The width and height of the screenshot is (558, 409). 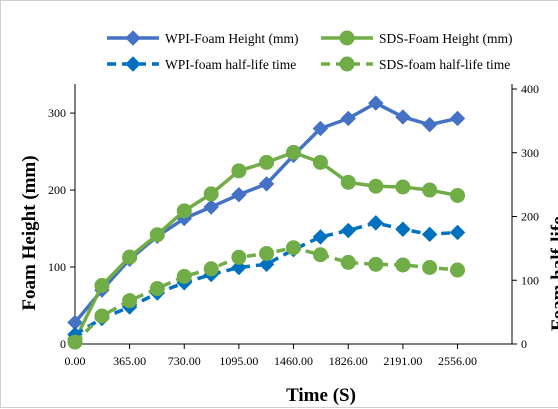 What do you see at coordinates (402, 361) in the screenshot?
I see `x-tick-label: 2191.00` at bounding box center [402, 361].